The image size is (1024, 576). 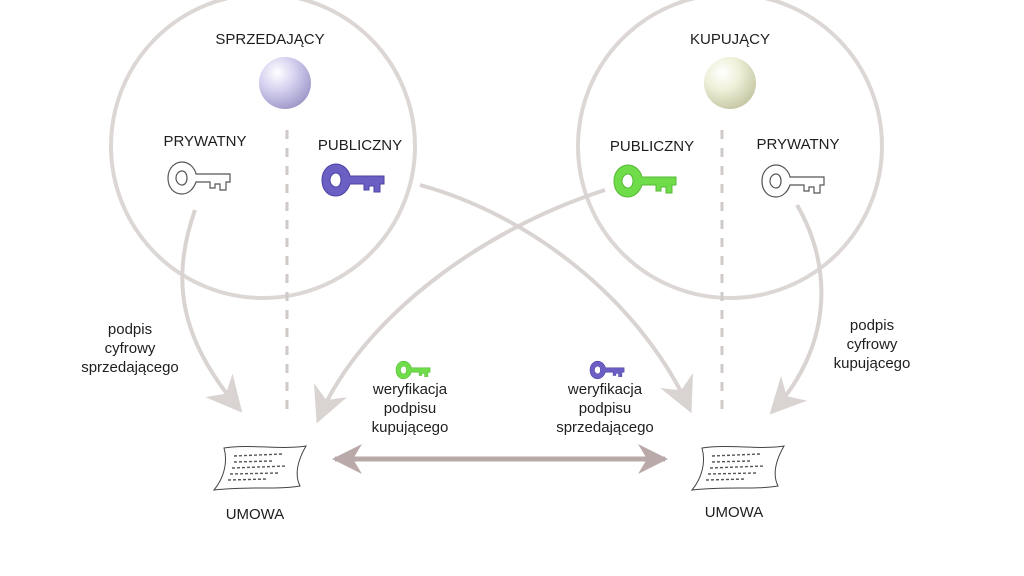 I want to click on verify-buyer-signature-label: weryfikacja podpisu kupującego, so click(x=410, y=408).